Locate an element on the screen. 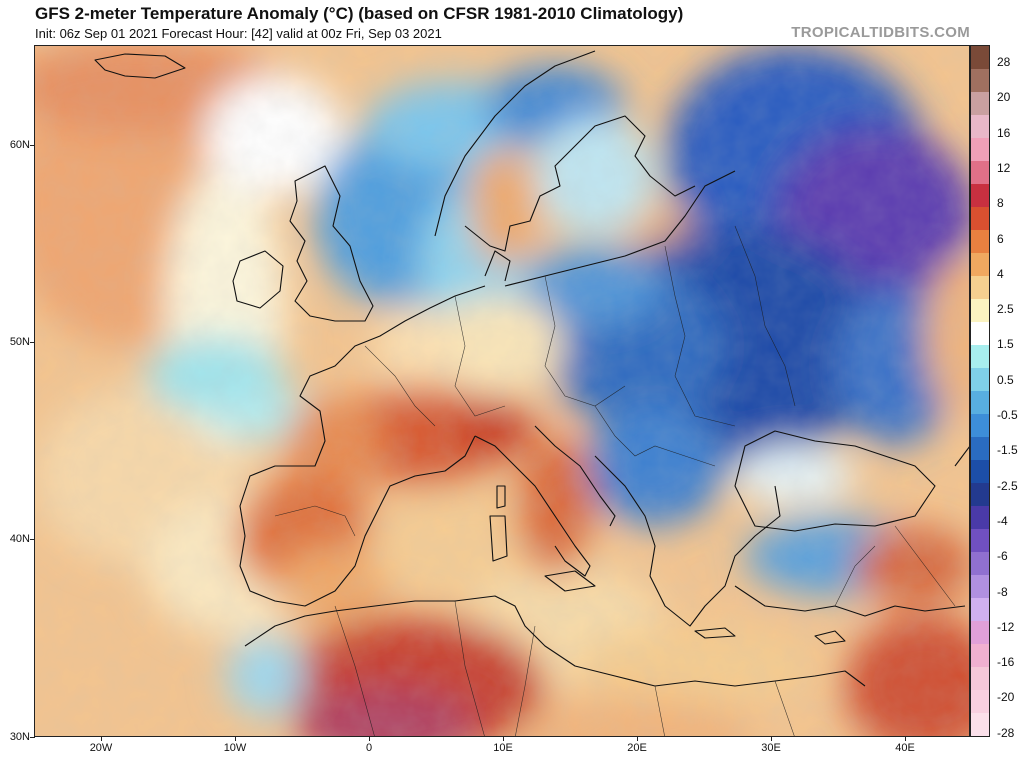 This screenshot has width=1024, height=757. north-africa-coast is located at coordinates (555, 641).